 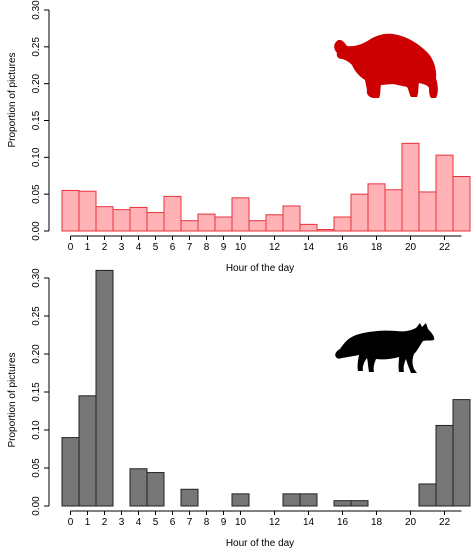 What do you see at coordinates (266, 187) in the screenshot?
I see `bar-group` at bounding box center [266, 187].